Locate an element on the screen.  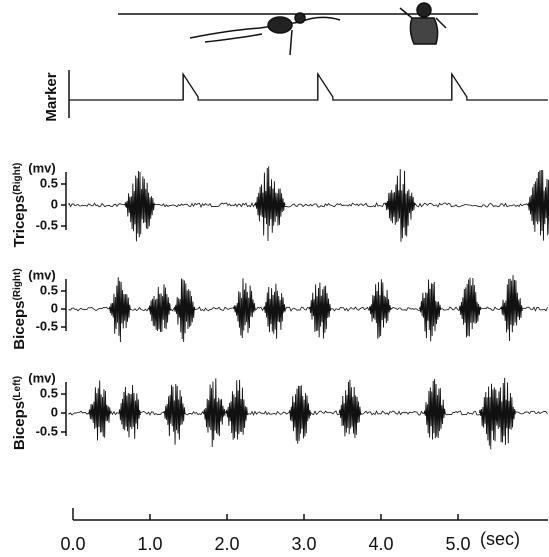
marker-trace is located at coordinates (308, 86).